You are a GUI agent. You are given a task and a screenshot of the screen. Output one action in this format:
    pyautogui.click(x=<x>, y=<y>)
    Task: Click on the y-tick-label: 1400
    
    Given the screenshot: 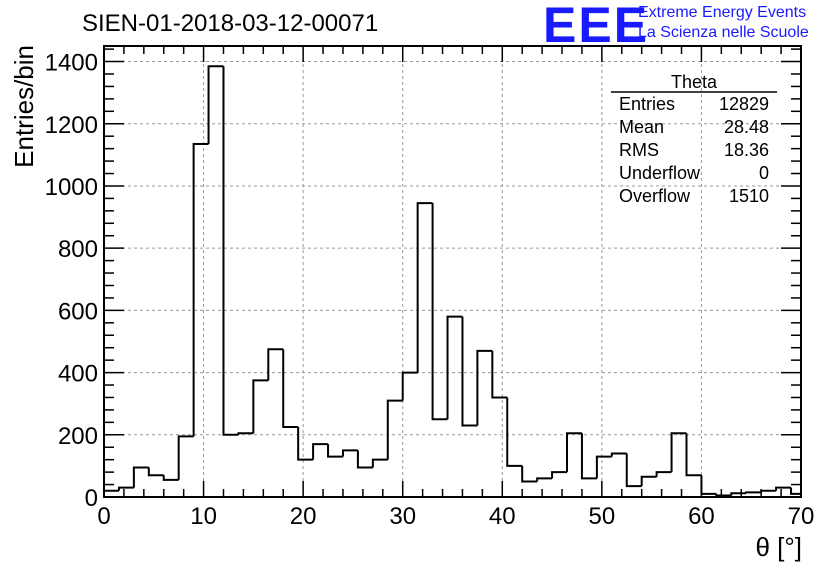 What is the action you would take?
    pyautogui.click(x=71, y=63)
    